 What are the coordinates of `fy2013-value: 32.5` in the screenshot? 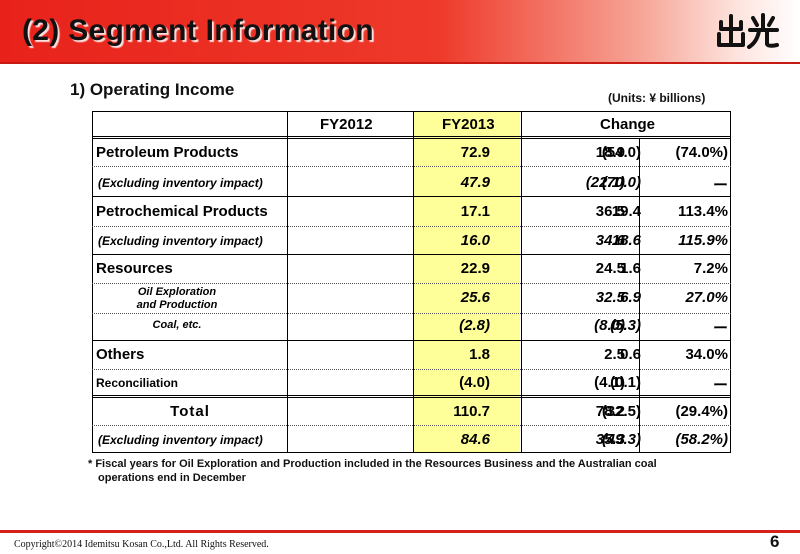 It's located at (610, 297).